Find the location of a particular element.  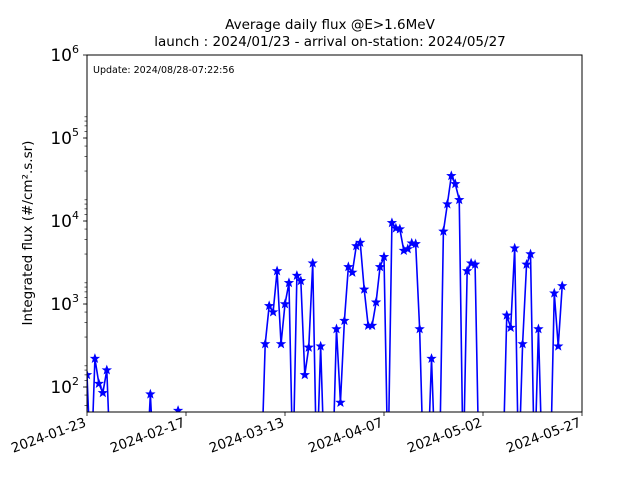

x-tick-label: 2024-01-23 is located at coordinates (48, 436).